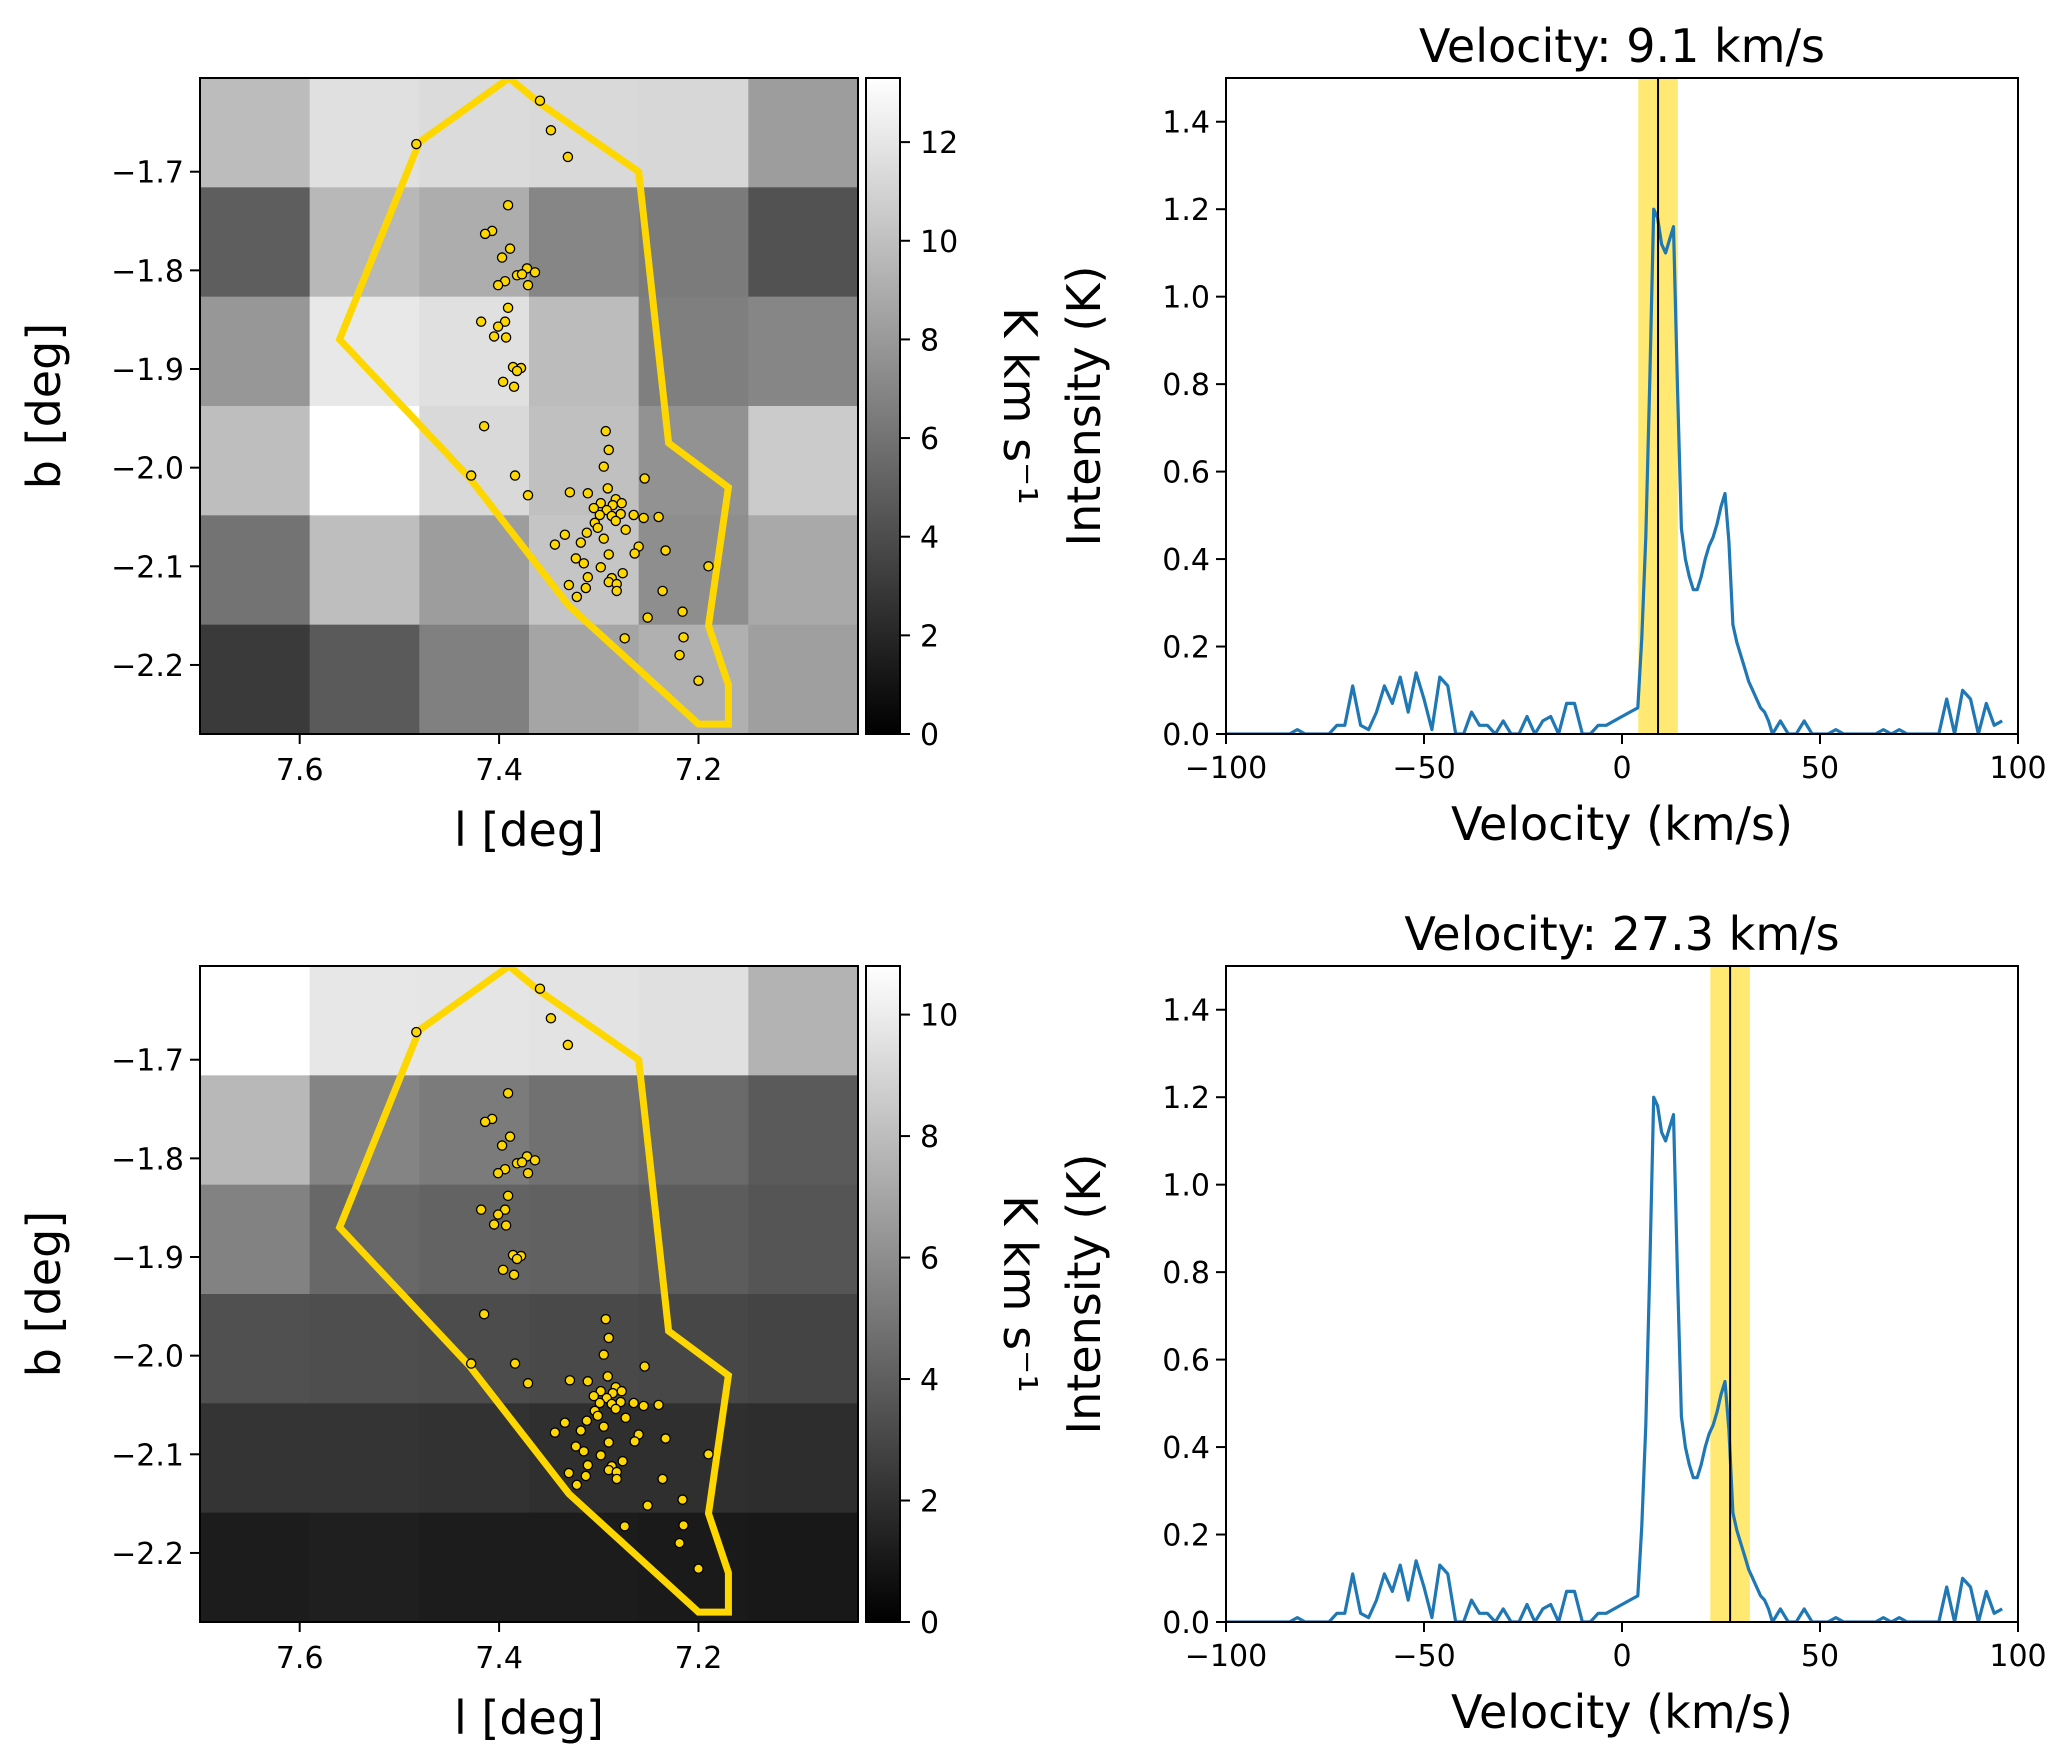  What do you see at coordinates (44, 1294) in the screenshot?
I see `y-axis-label: b [deg]` at bounding box center [44, 1294].